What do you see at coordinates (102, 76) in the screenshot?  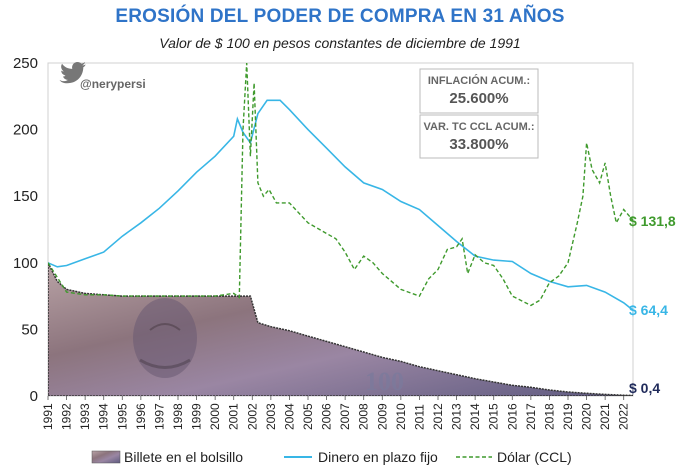 I see `twitter-handle: @nerypersi` at bounding box center [102, 76].